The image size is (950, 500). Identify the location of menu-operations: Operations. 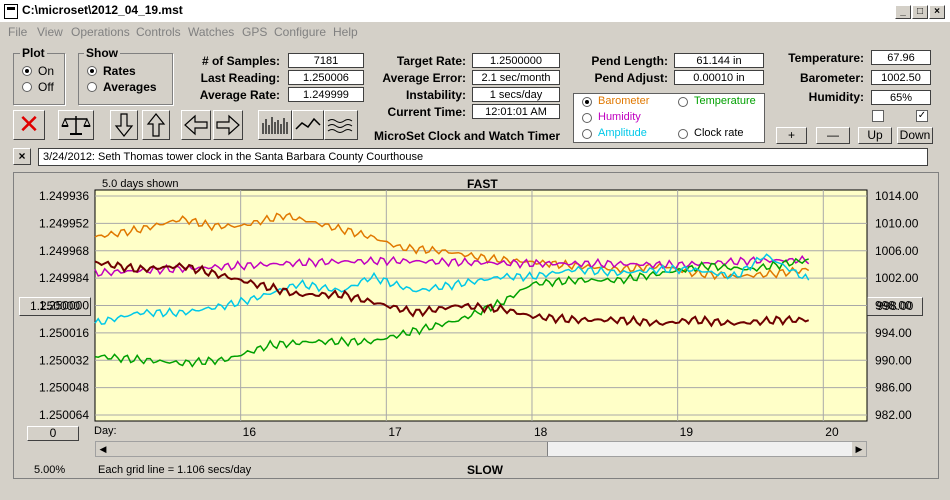
(100, 32).